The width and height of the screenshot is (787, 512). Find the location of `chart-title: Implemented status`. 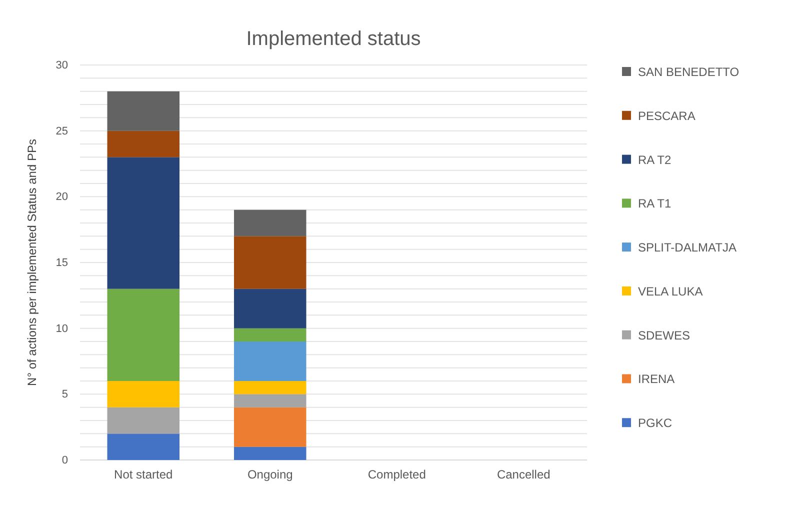

chart-title: Implemented status is located at coordinates (333, 39).